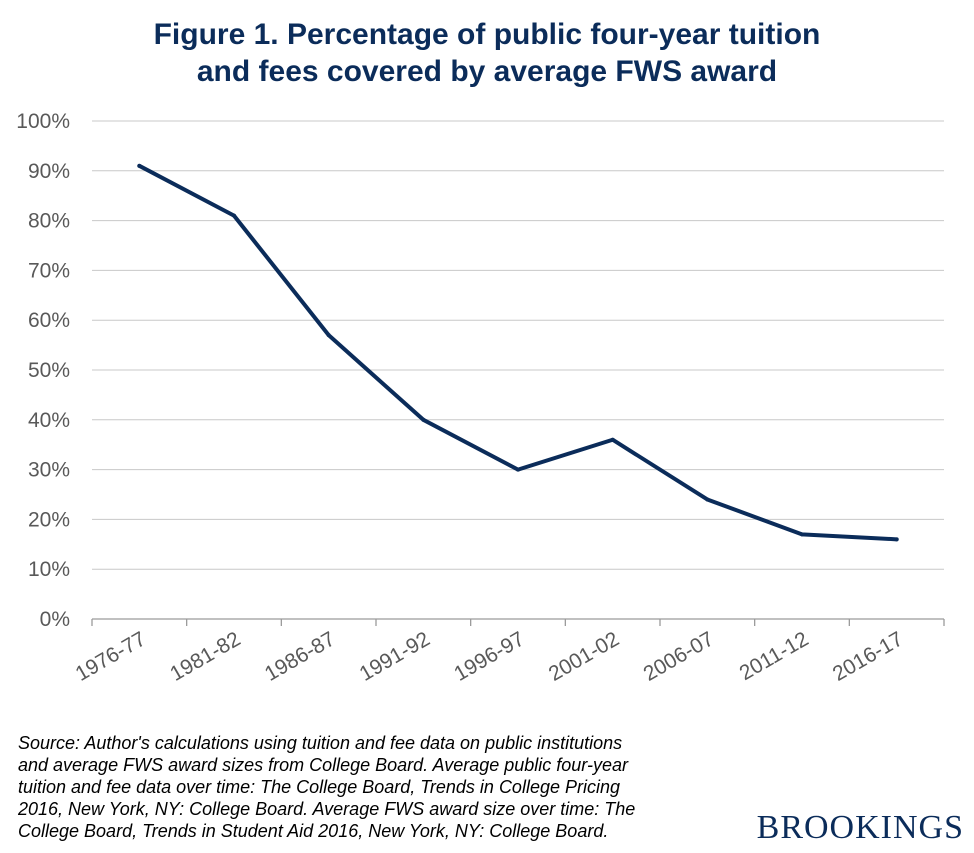 This screenshot has width=974, height=853. I want to click on y-tick-label: 70%, so click(49, 270).